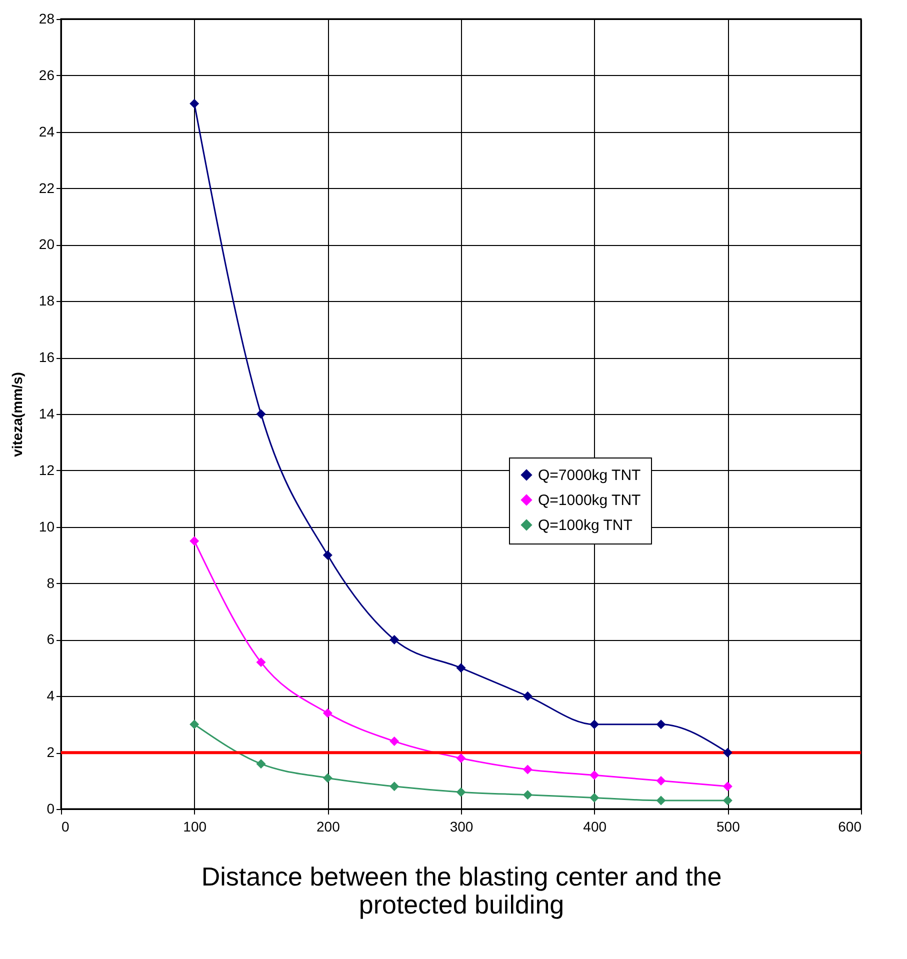  Describe the element at coordinates (46, 74) in the screenshot. I see `y-tick-label: 26` at that location.